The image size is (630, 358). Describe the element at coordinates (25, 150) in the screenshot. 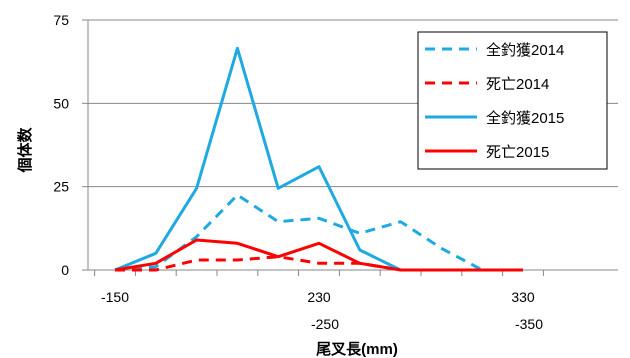

I see `y-axis-title: 個体数` at that location.